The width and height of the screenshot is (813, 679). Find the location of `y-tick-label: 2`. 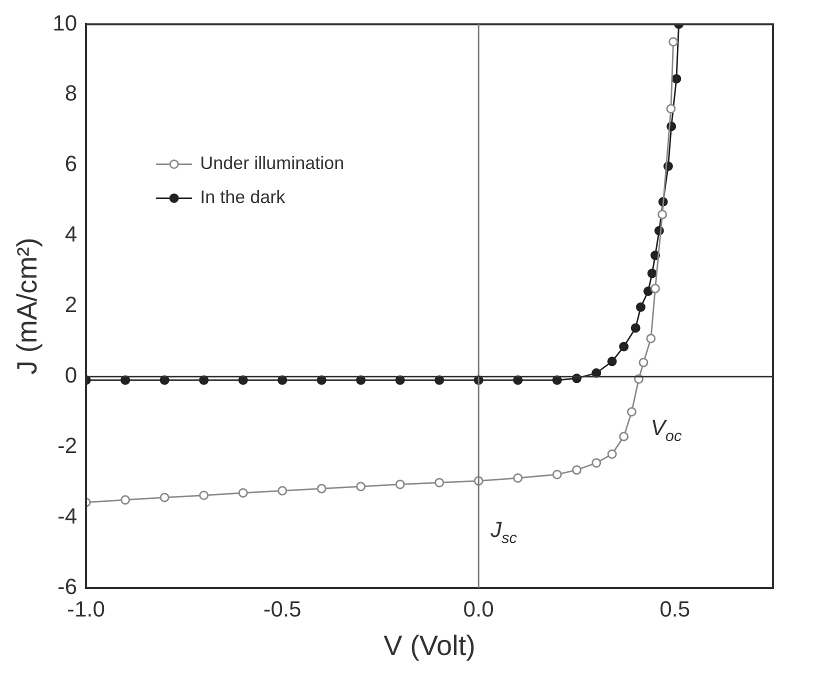

y-tick-label: 2 is located at coordinates (71, 305).